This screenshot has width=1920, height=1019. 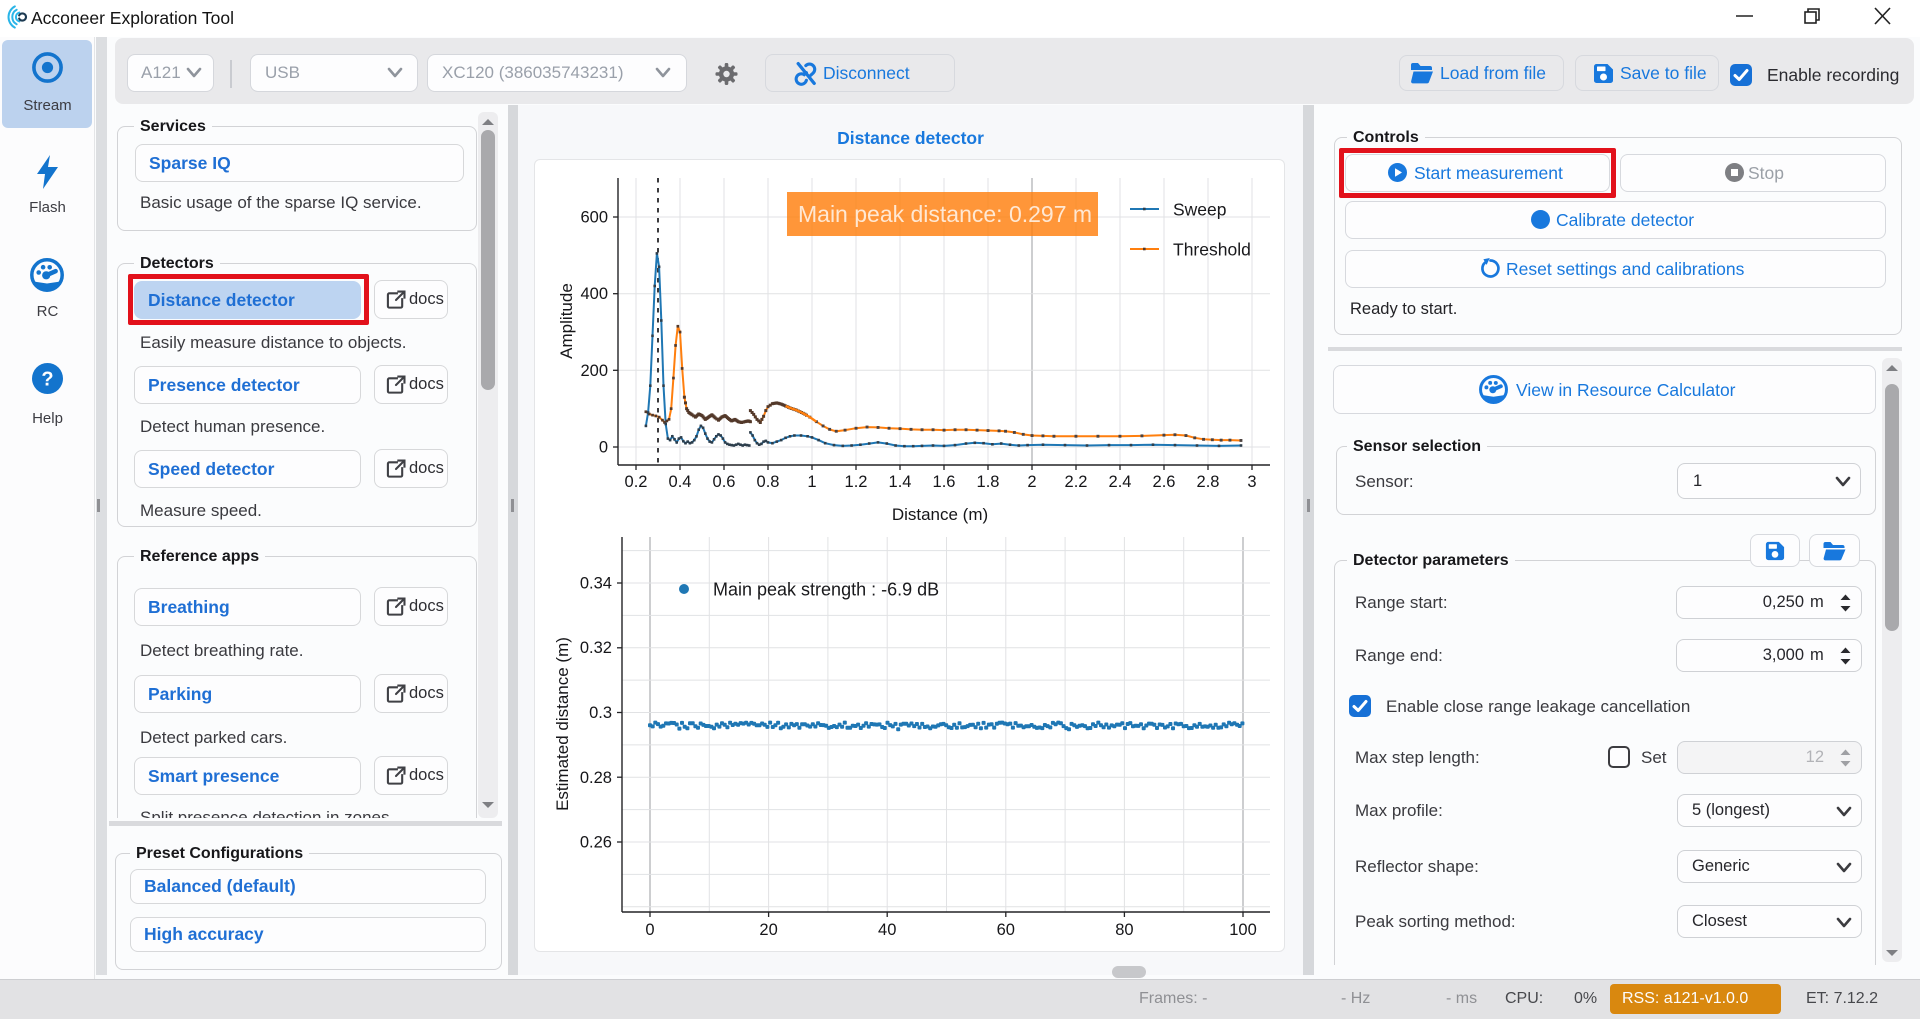 I want to click on svg-text: 2.6, so click(x=1164, y=482).